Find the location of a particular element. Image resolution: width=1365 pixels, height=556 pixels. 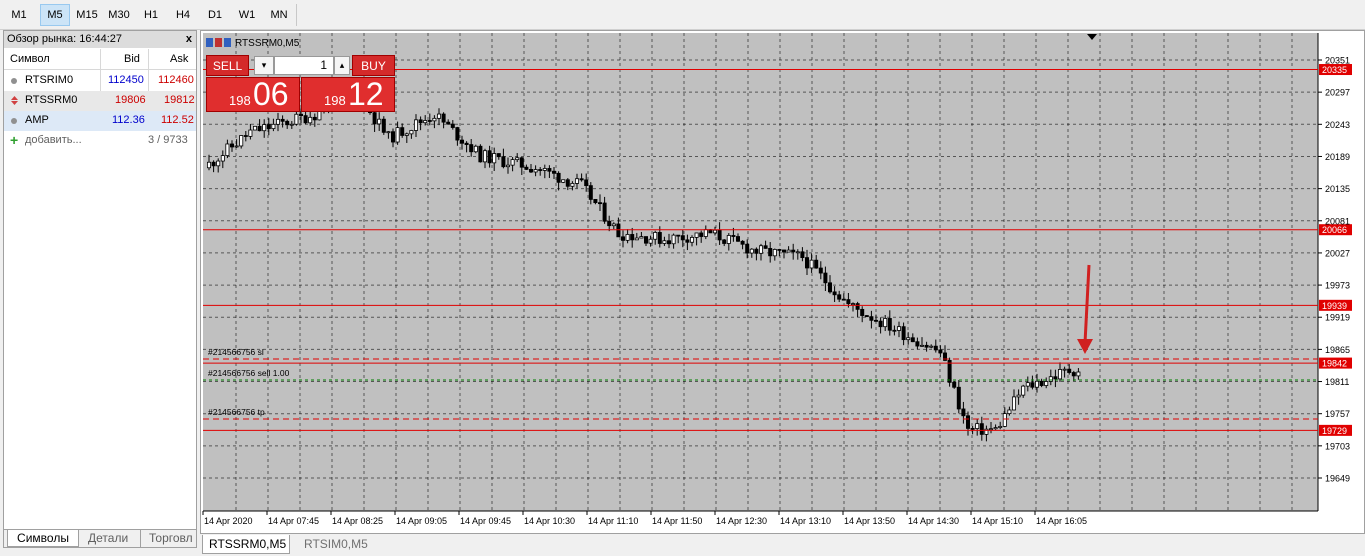

buy-price: 198 12 is located at coordinates (348, 94).